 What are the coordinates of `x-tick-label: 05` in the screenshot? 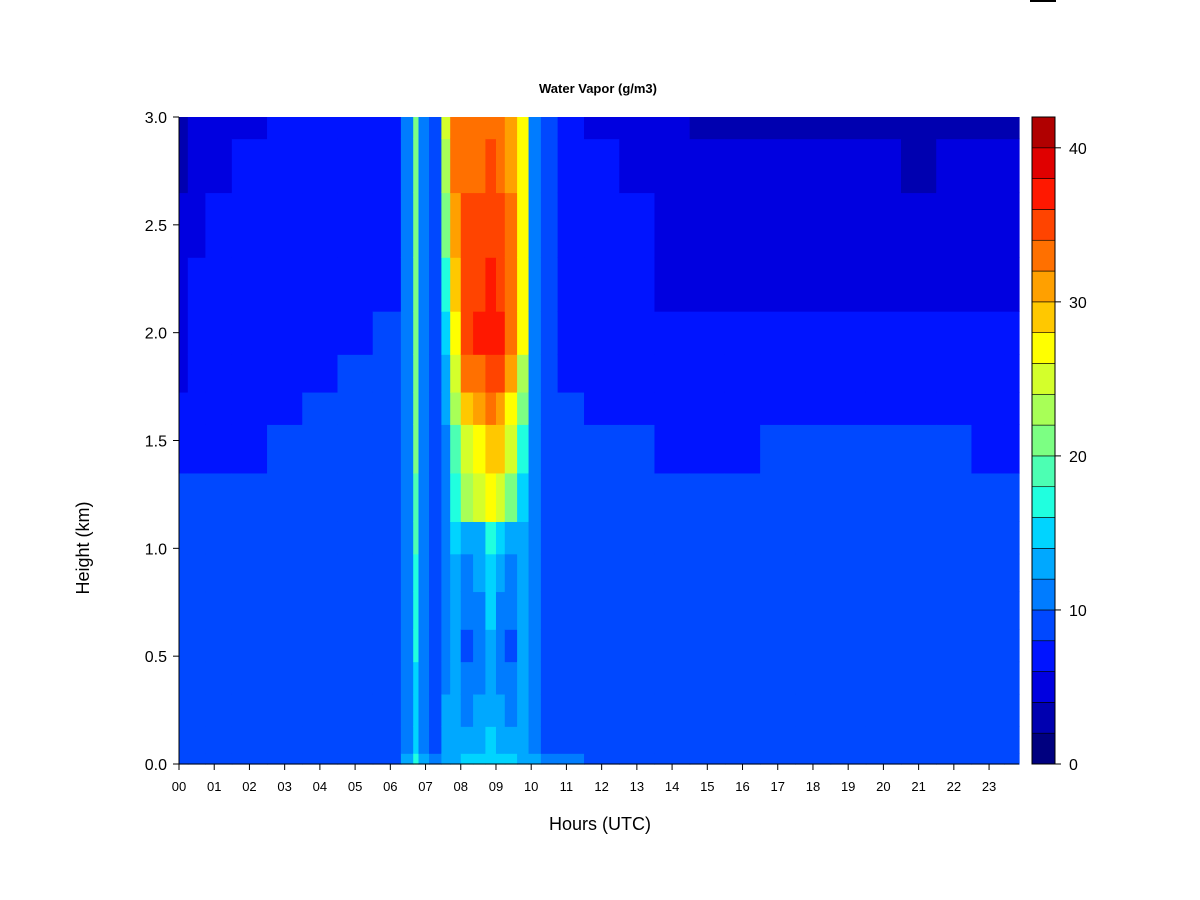 It's located at (355, 786).